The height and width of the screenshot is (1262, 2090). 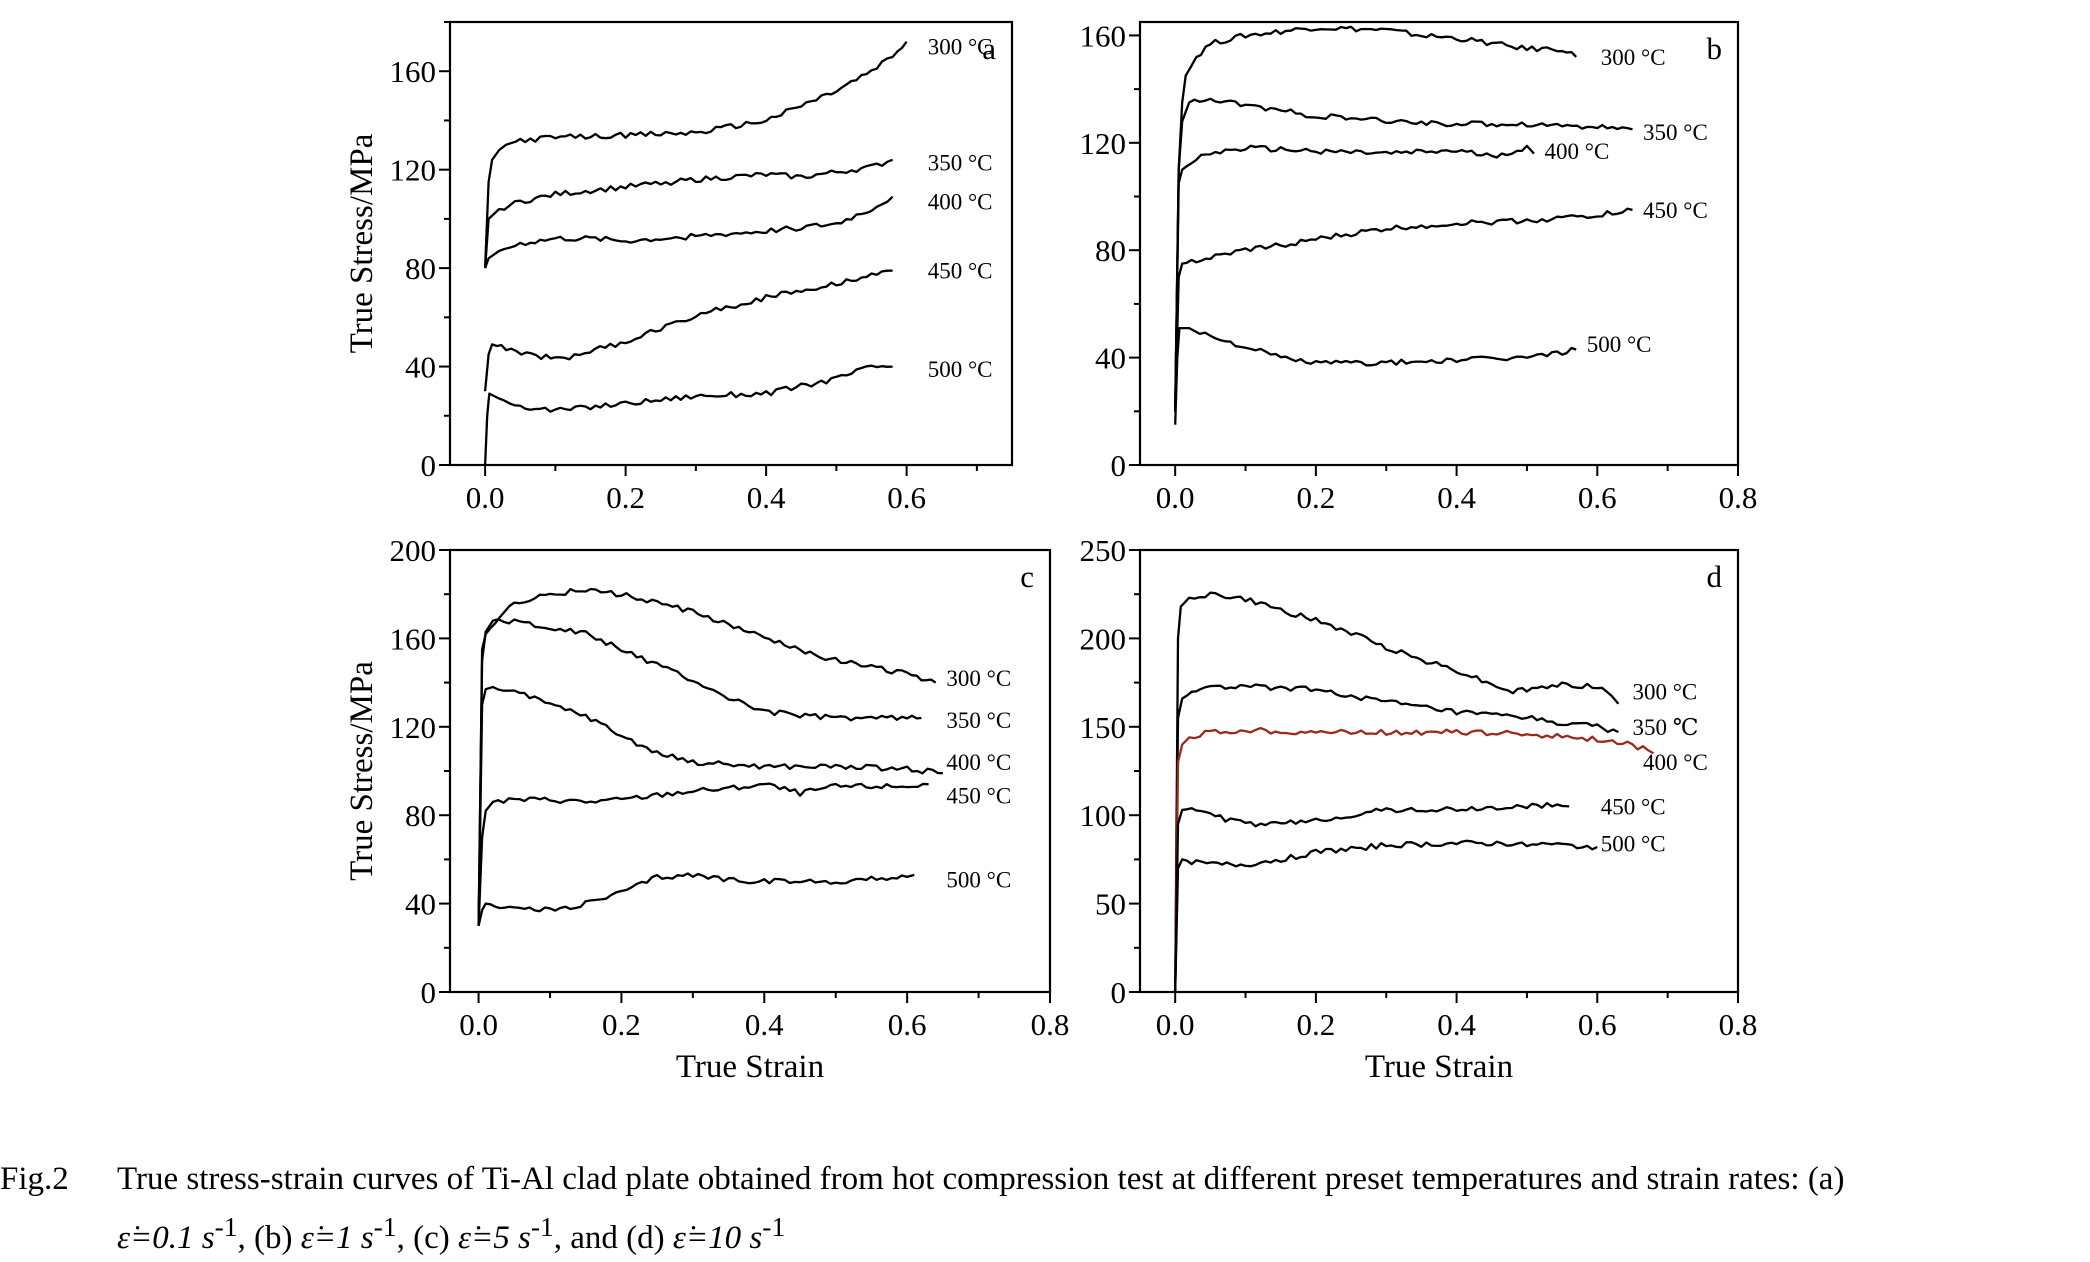 What do you see at coordinates (226, 1226) in the screenshot?
I see `caption-rate-a-unit: -1` at bounding box center [226, 1226].